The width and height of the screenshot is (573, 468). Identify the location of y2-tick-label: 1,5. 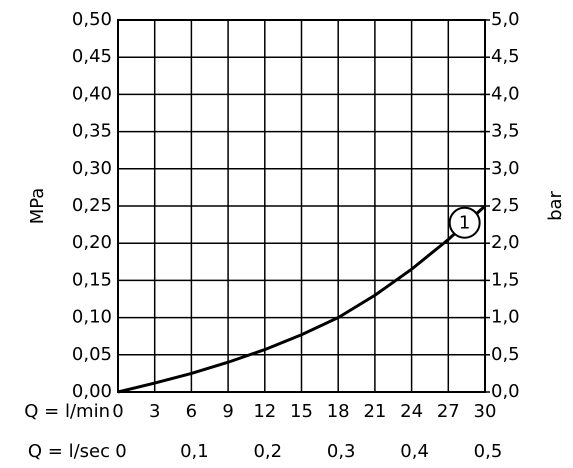
(505, 279).